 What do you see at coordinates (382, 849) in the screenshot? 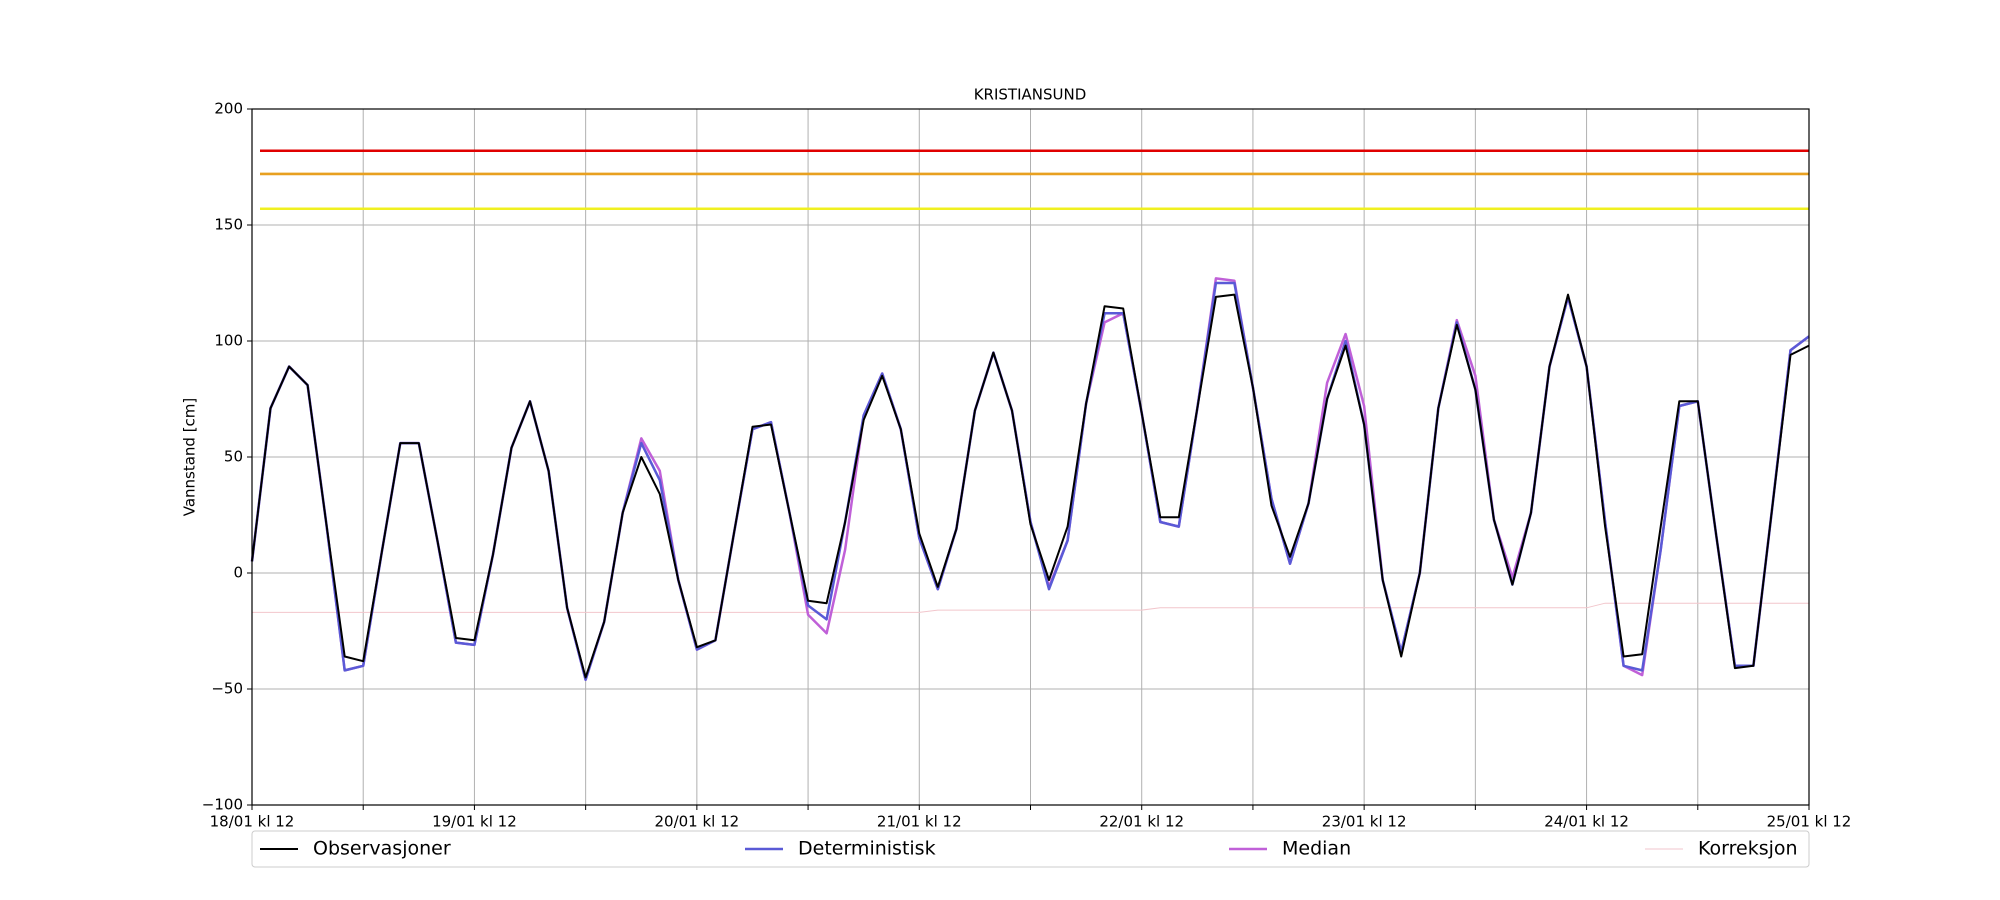
I see `legend-label: Observasjoner` at bounding box center [382, 849].